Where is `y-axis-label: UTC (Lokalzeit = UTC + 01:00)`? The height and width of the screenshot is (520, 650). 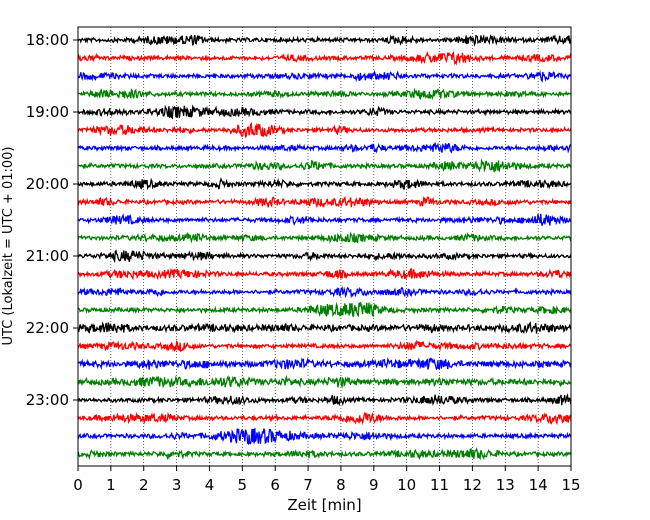
y-axis-label: UTC (Lokalzeit = UTC + 01:00) is located at coordinates (8, 246).